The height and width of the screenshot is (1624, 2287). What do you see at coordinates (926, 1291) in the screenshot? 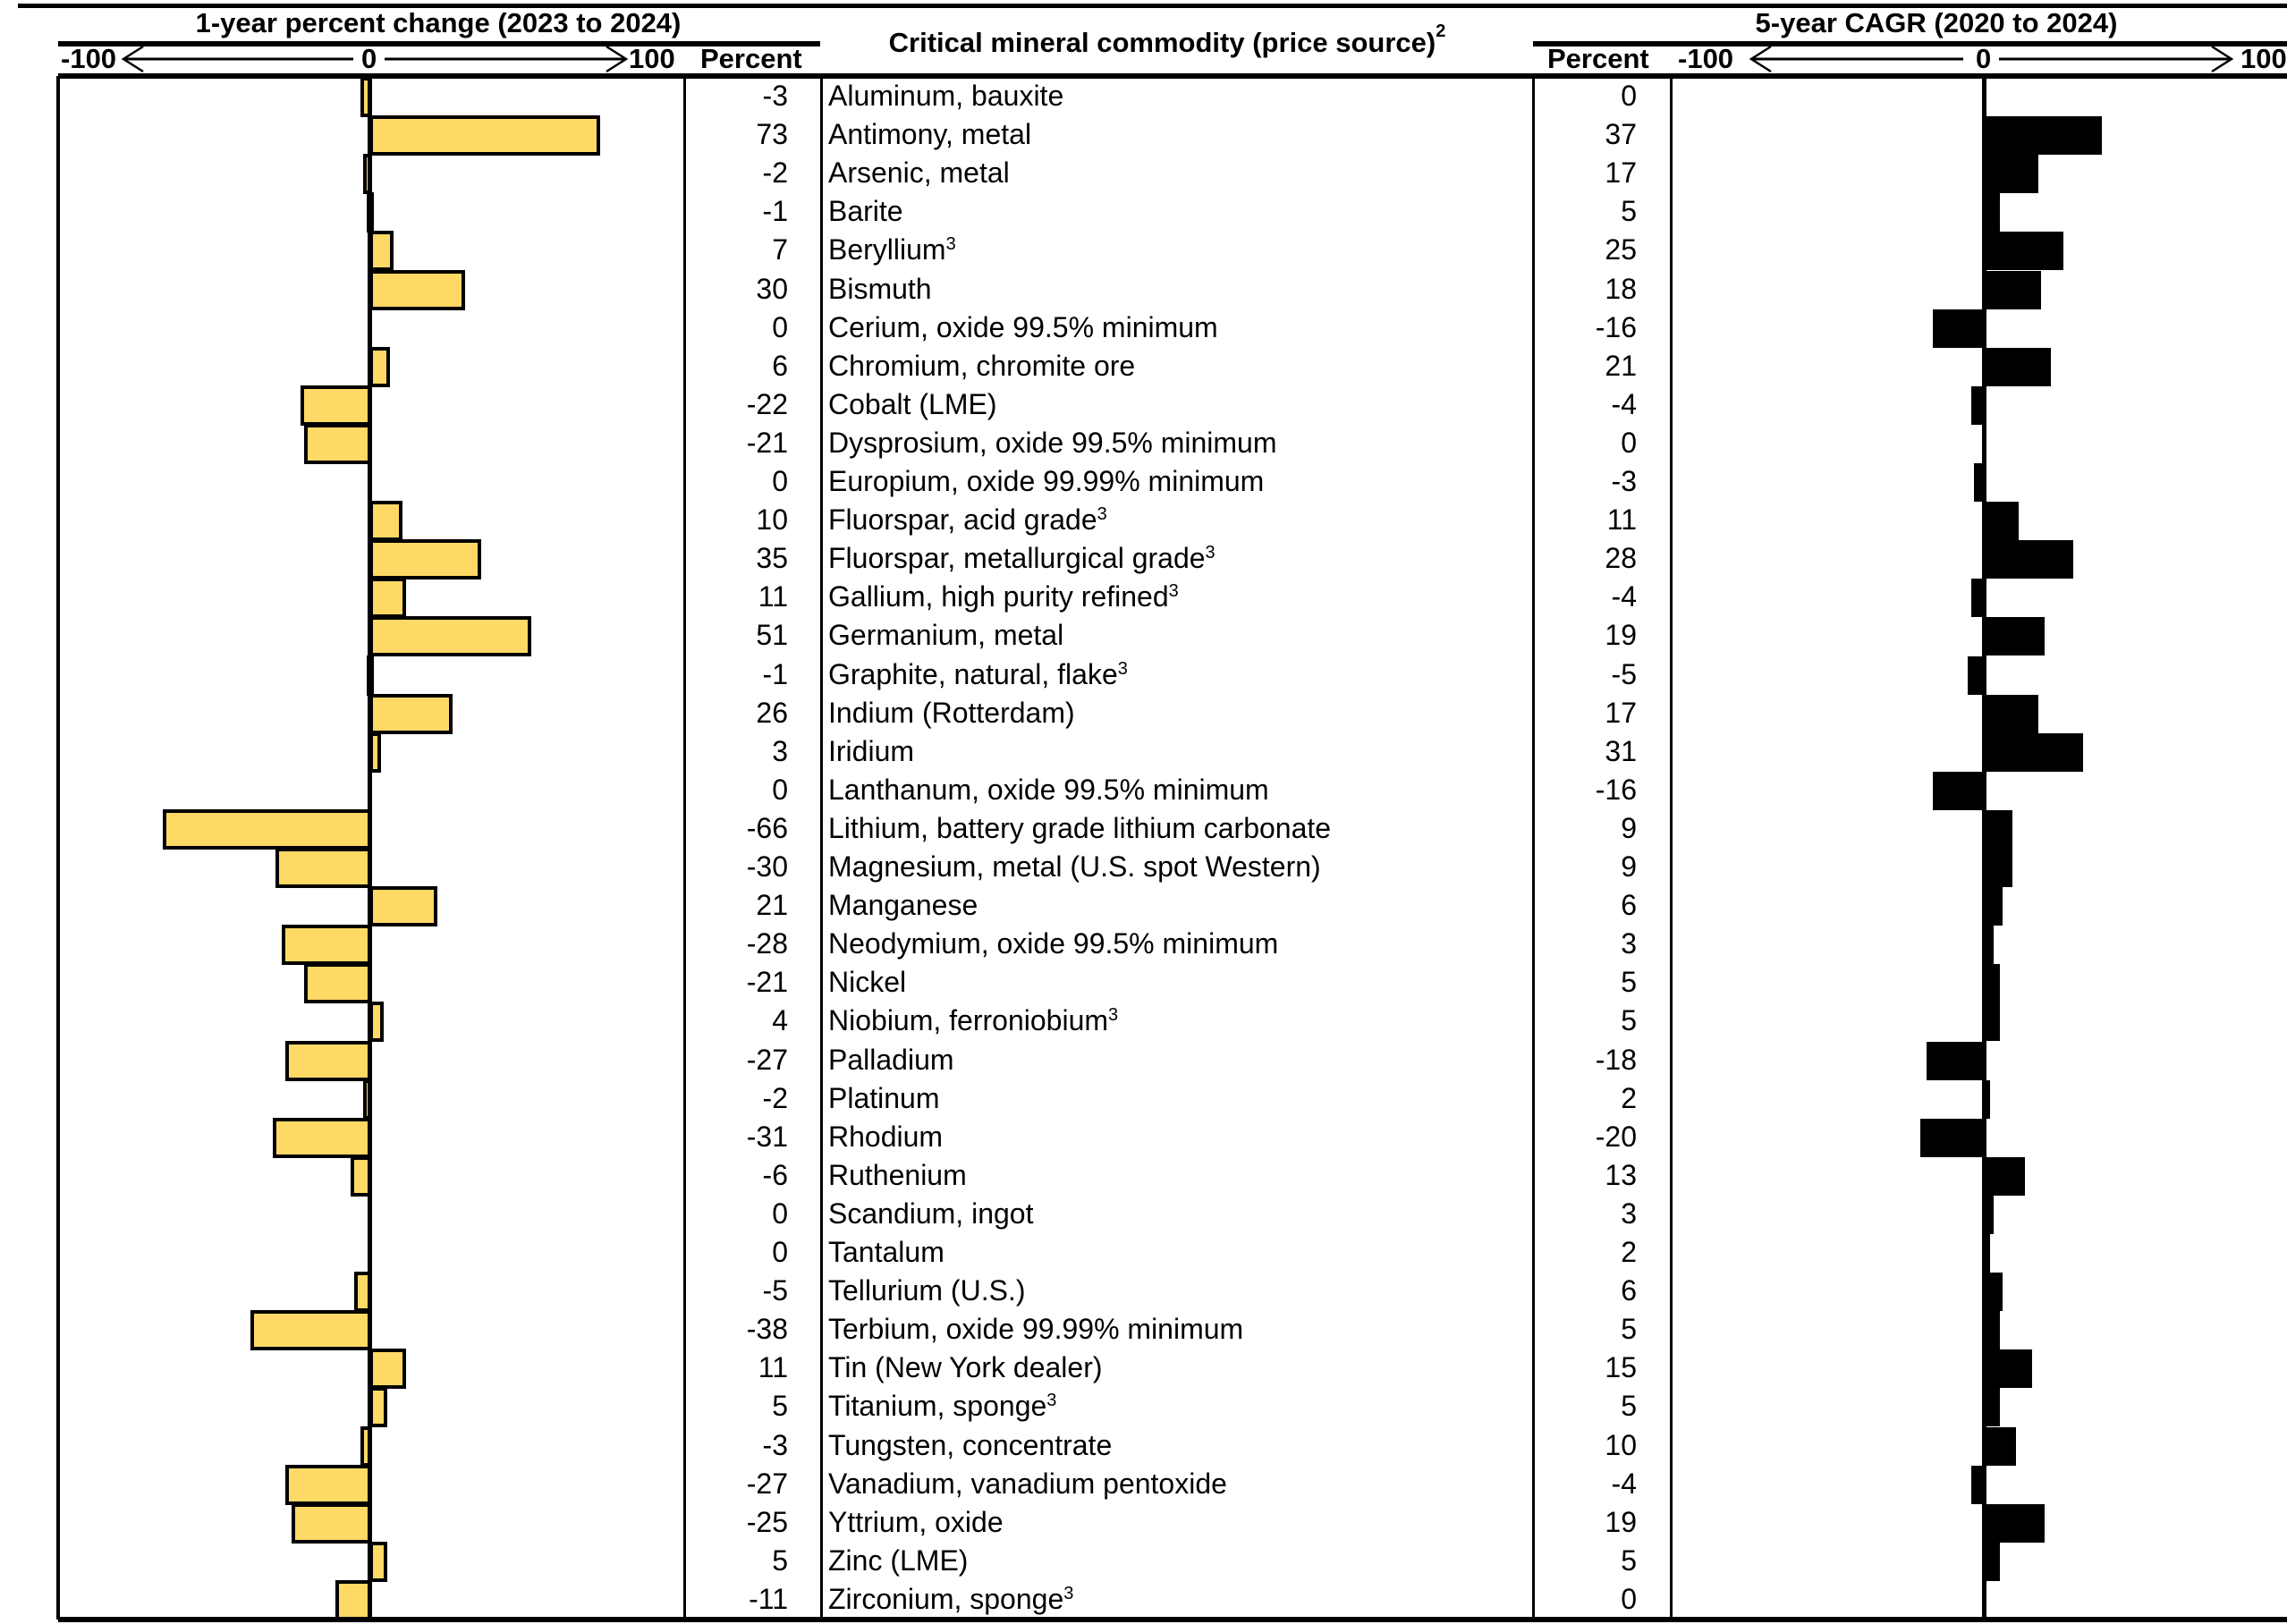
I see `commodity-name: Tellurium (U.S.)` at bounding box center [926, 1291].